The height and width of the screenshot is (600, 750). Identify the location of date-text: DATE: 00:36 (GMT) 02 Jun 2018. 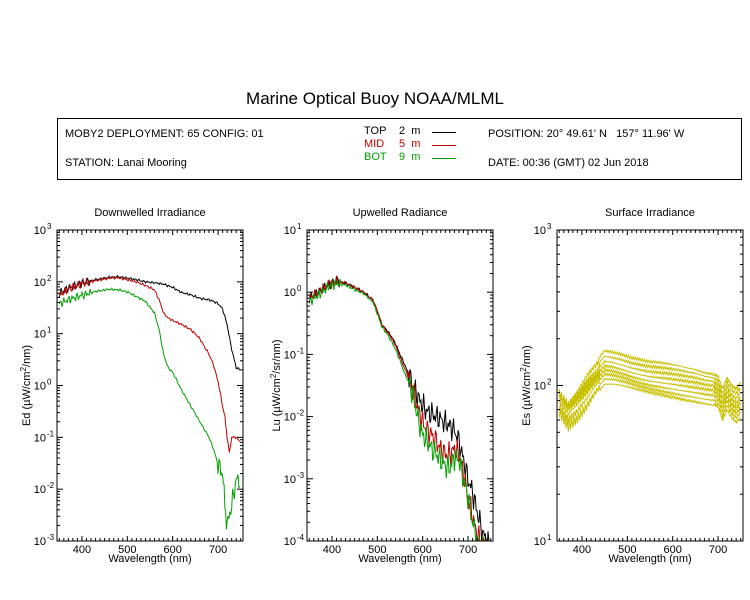
(568, 163).